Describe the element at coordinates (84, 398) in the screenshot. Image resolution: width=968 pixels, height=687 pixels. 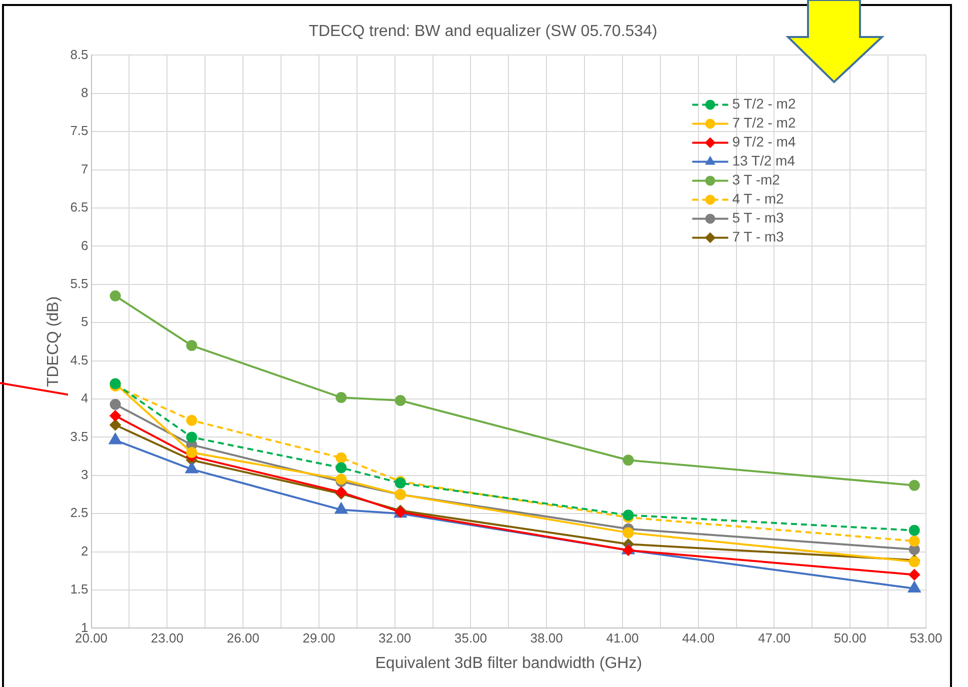
I see `y-tick-label: 4` at that location.